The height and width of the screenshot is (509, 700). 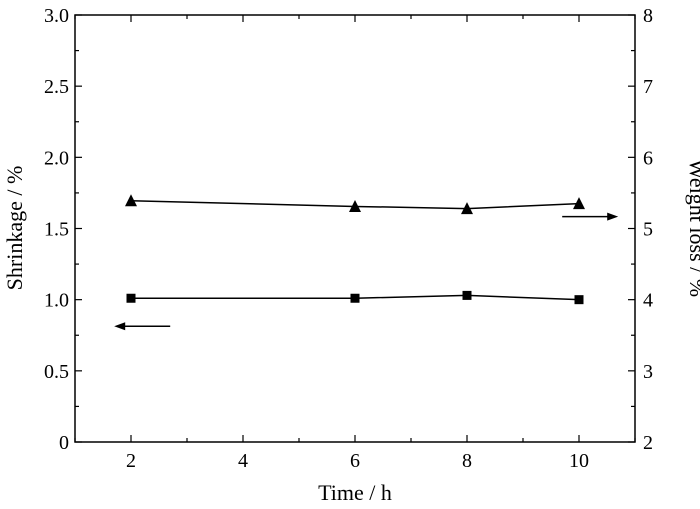 I want to click on series-0-line, so click(x=355, y=297).